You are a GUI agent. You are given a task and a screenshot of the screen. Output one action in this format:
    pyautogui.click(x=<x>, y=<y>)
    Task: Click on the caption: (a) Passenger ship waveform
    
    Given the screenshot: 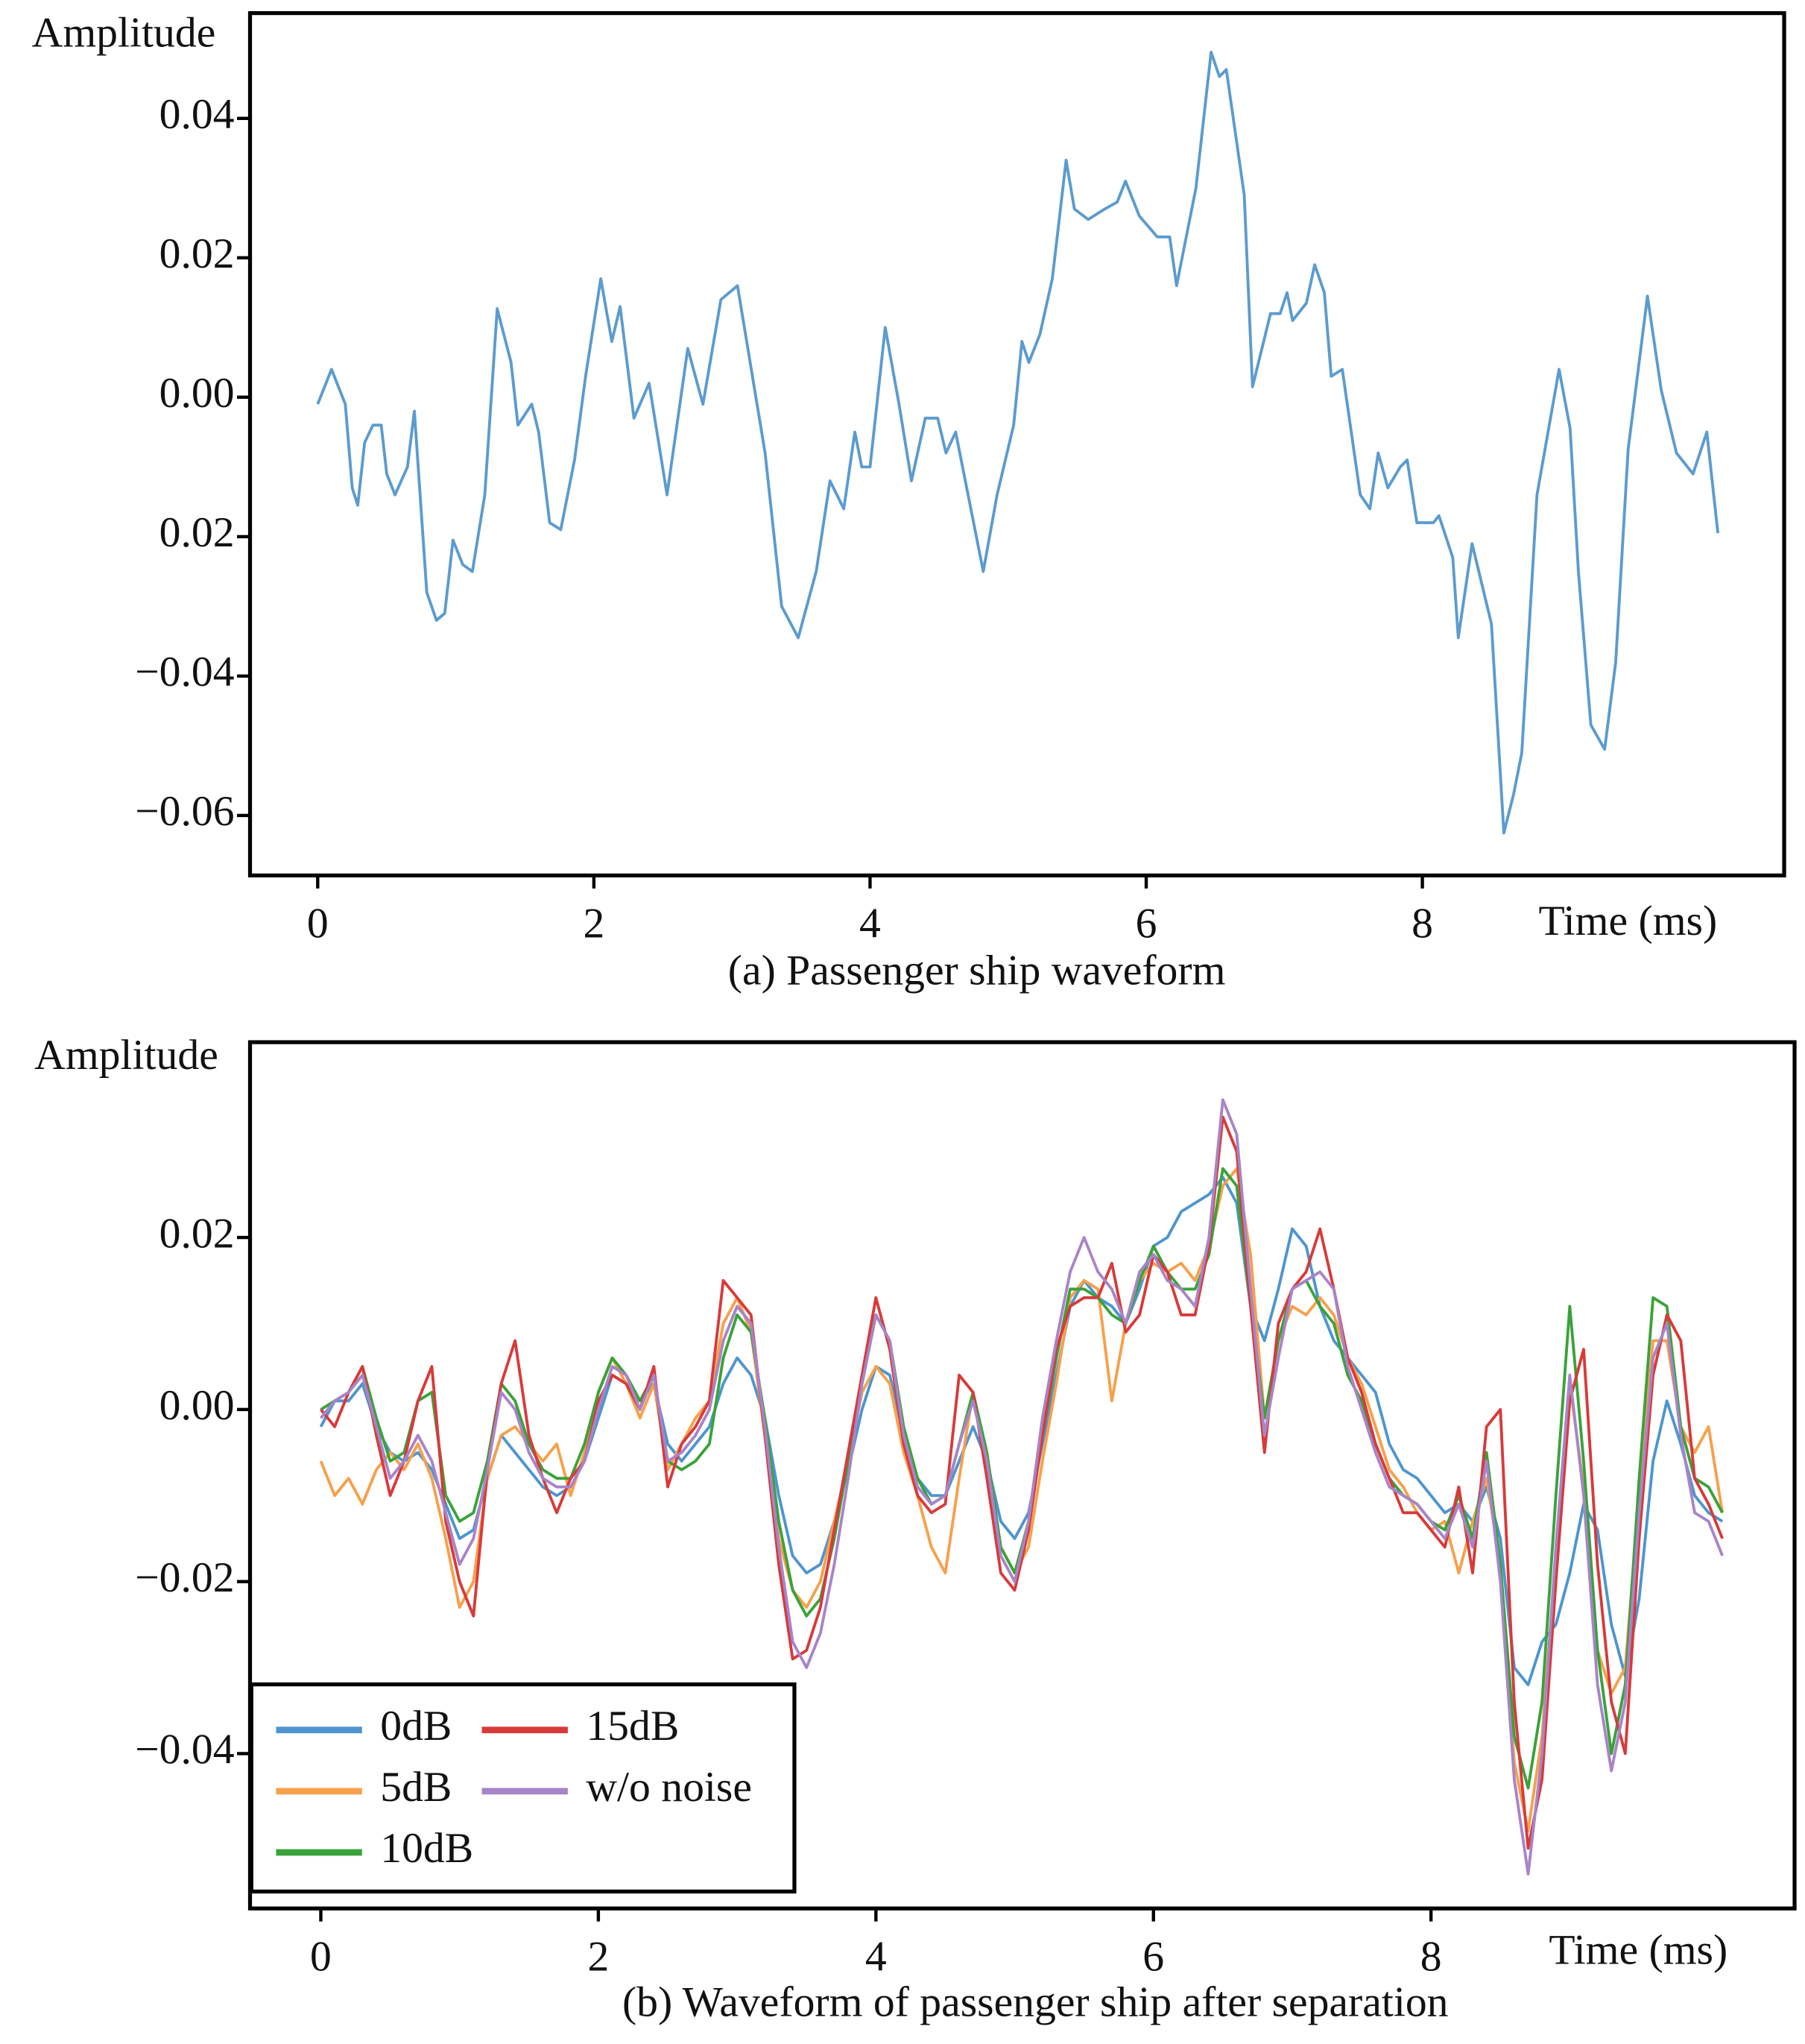 What is the action you would take?
    pyautogui.click(x=977, y=971)
    